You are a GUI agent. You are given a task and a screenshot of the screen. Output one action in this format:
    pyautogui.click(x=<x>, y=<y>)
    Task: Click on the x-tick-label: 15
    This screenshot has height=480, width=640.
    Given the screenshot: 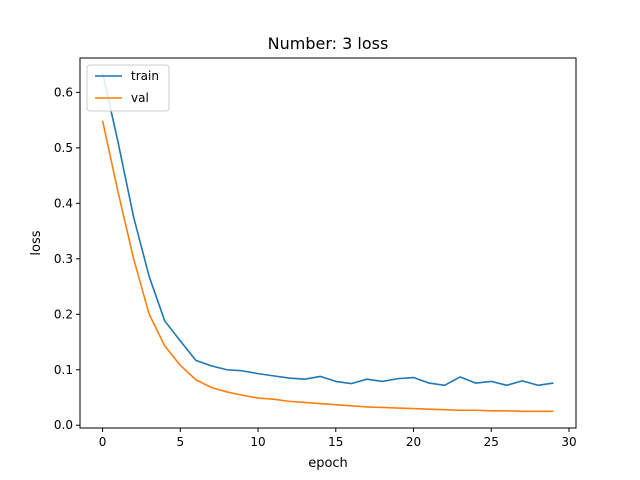 What is the action you would take?
    pyautogui.click(x=335, y=442)
    